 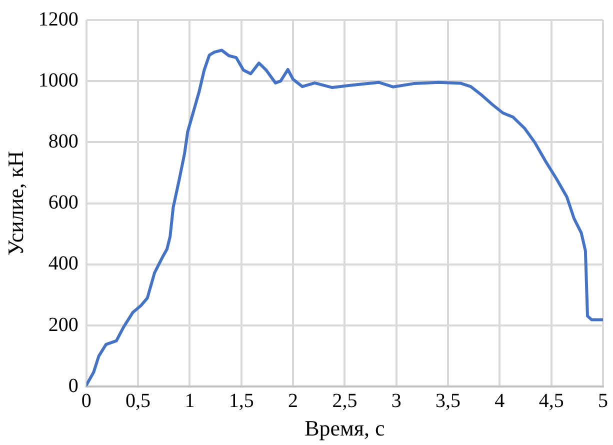 I want to click on y-tick-label: 1000, so click(x=58, y=80).